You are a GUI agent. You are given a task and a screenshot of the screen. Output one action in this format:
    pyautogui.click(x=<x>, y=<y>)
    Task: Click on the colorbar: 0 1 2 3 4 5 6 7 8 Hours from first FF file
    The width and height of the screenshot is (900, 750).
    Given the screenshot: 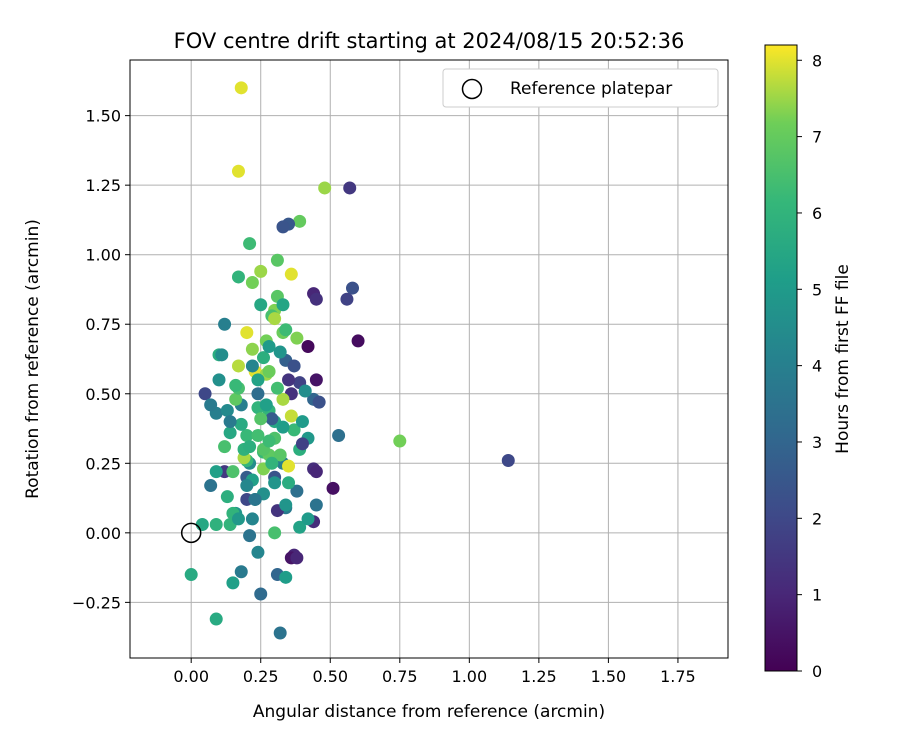 What is the action you would take?
    pyautogui.click(x=808, y=362)
    